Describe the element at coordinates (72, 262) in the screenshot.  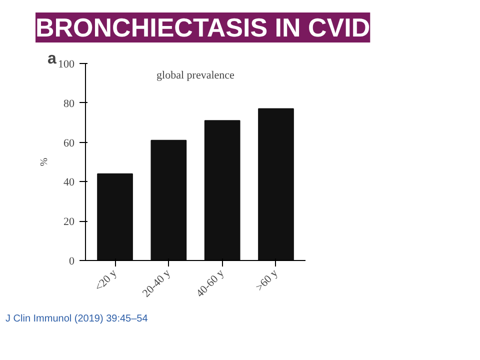
I see `y-tick-label: 0` at that location.